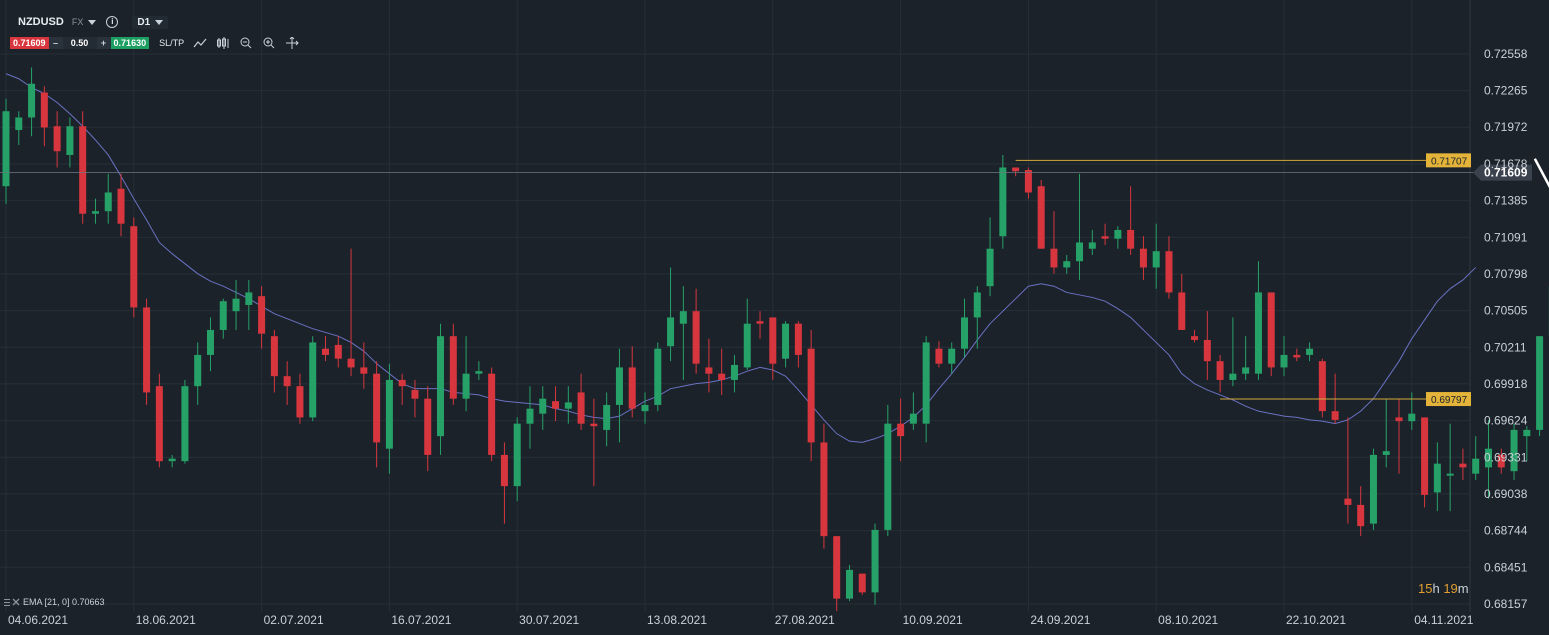  I want to click on symbol-dropdown-icon, so click(92, 22).